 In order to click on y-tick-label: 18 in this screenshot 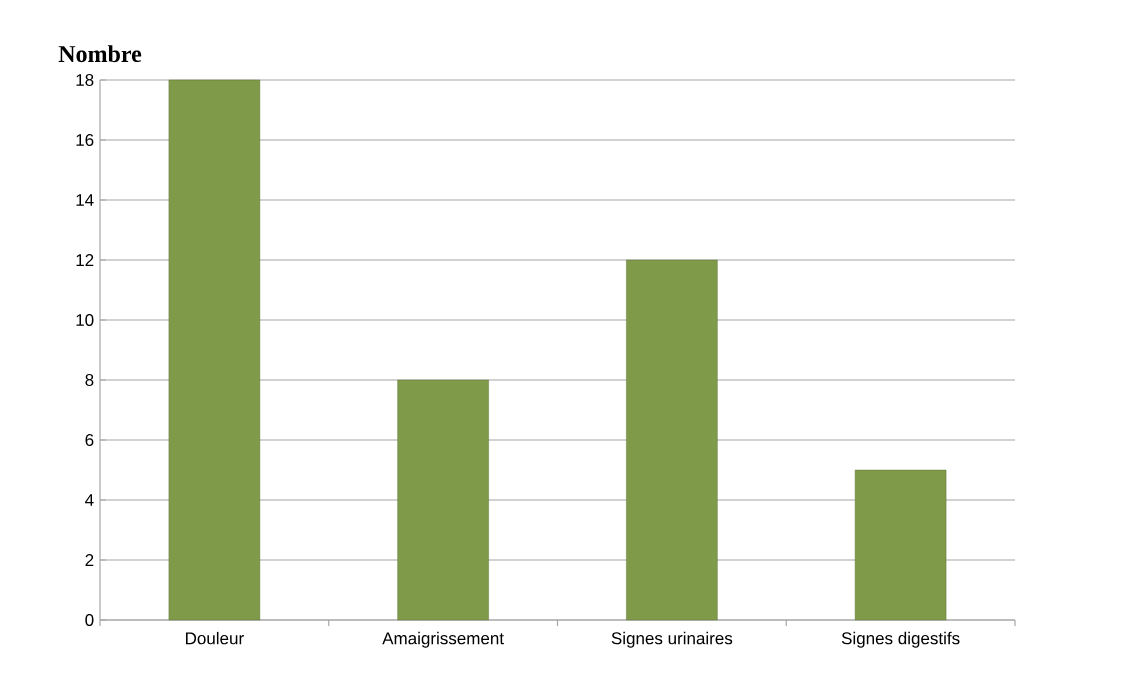, I will do `click(85, 80)`.